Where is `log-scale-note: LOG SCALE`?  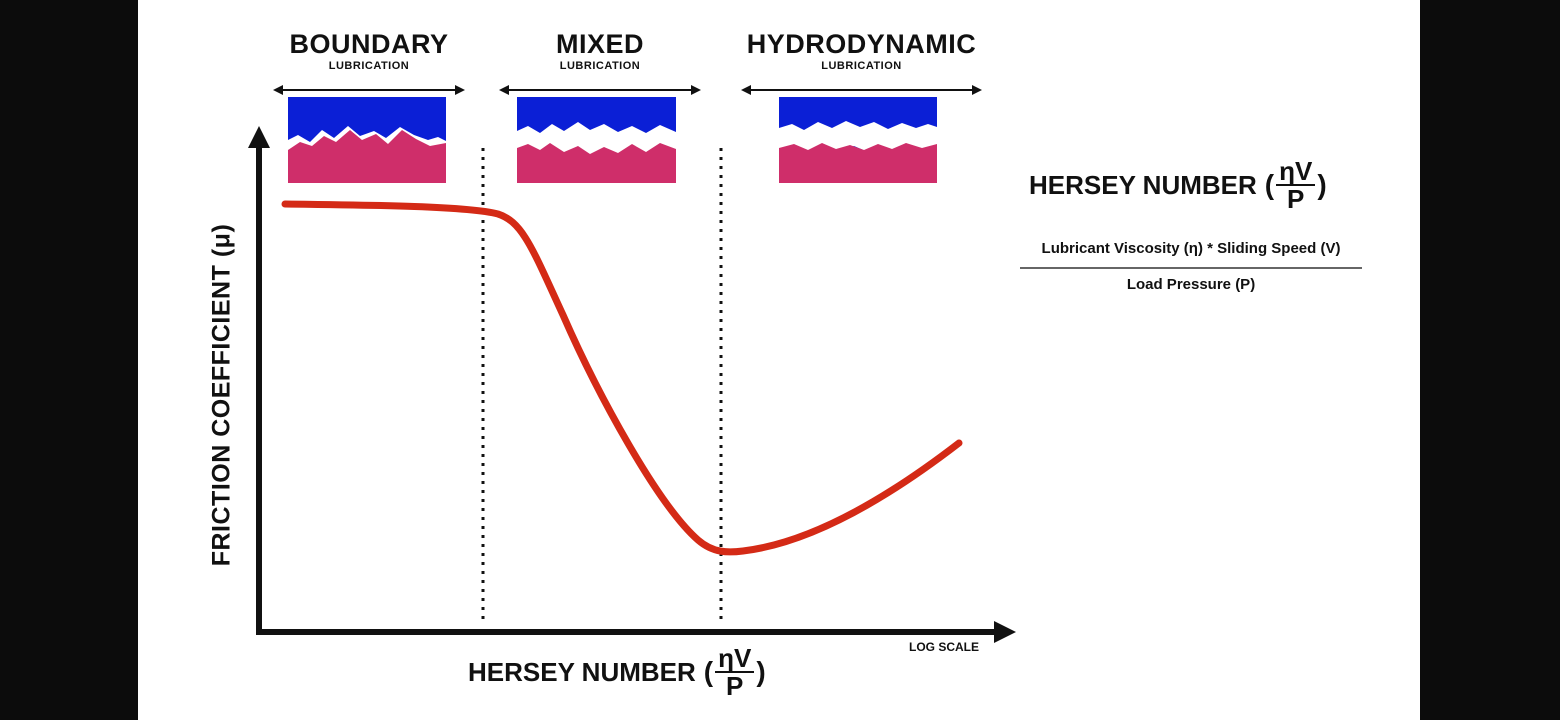 log-scale-note: LOG SCALE is located at coordinates (944, 647).